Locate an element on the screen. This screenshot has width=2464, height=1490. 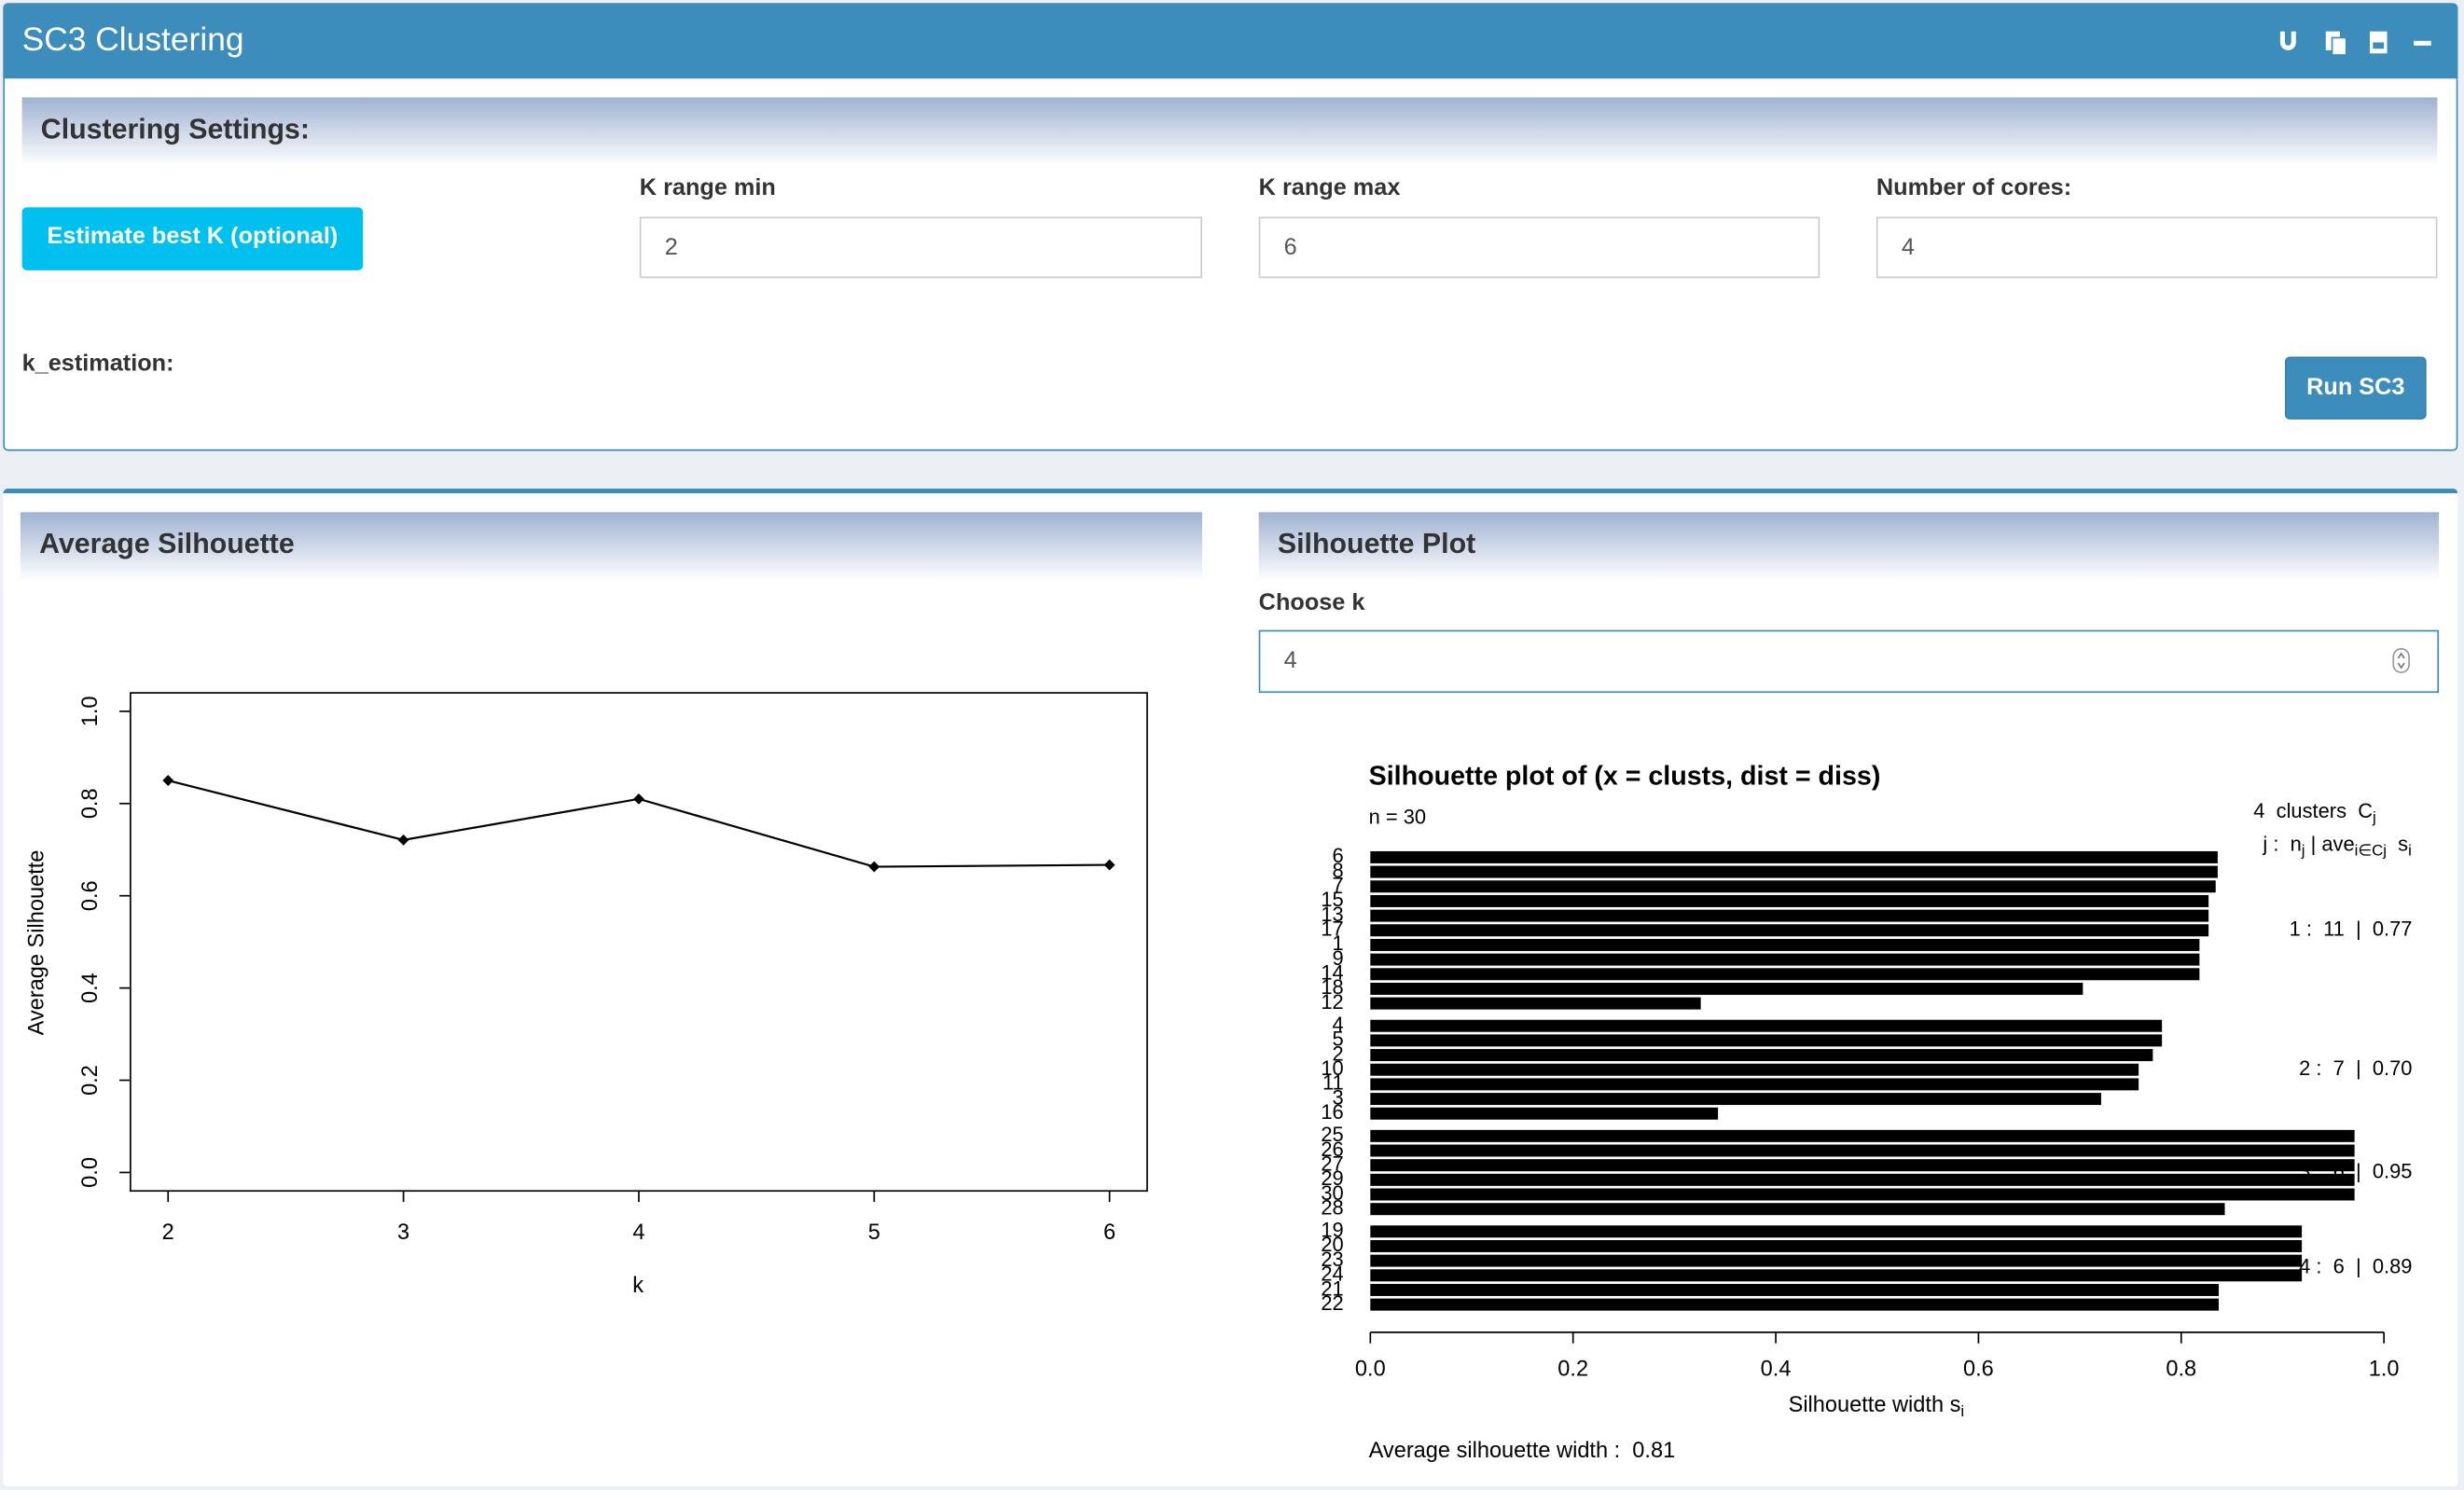
y-tick-label: 0.2 is located at coordinates (89, 1080).